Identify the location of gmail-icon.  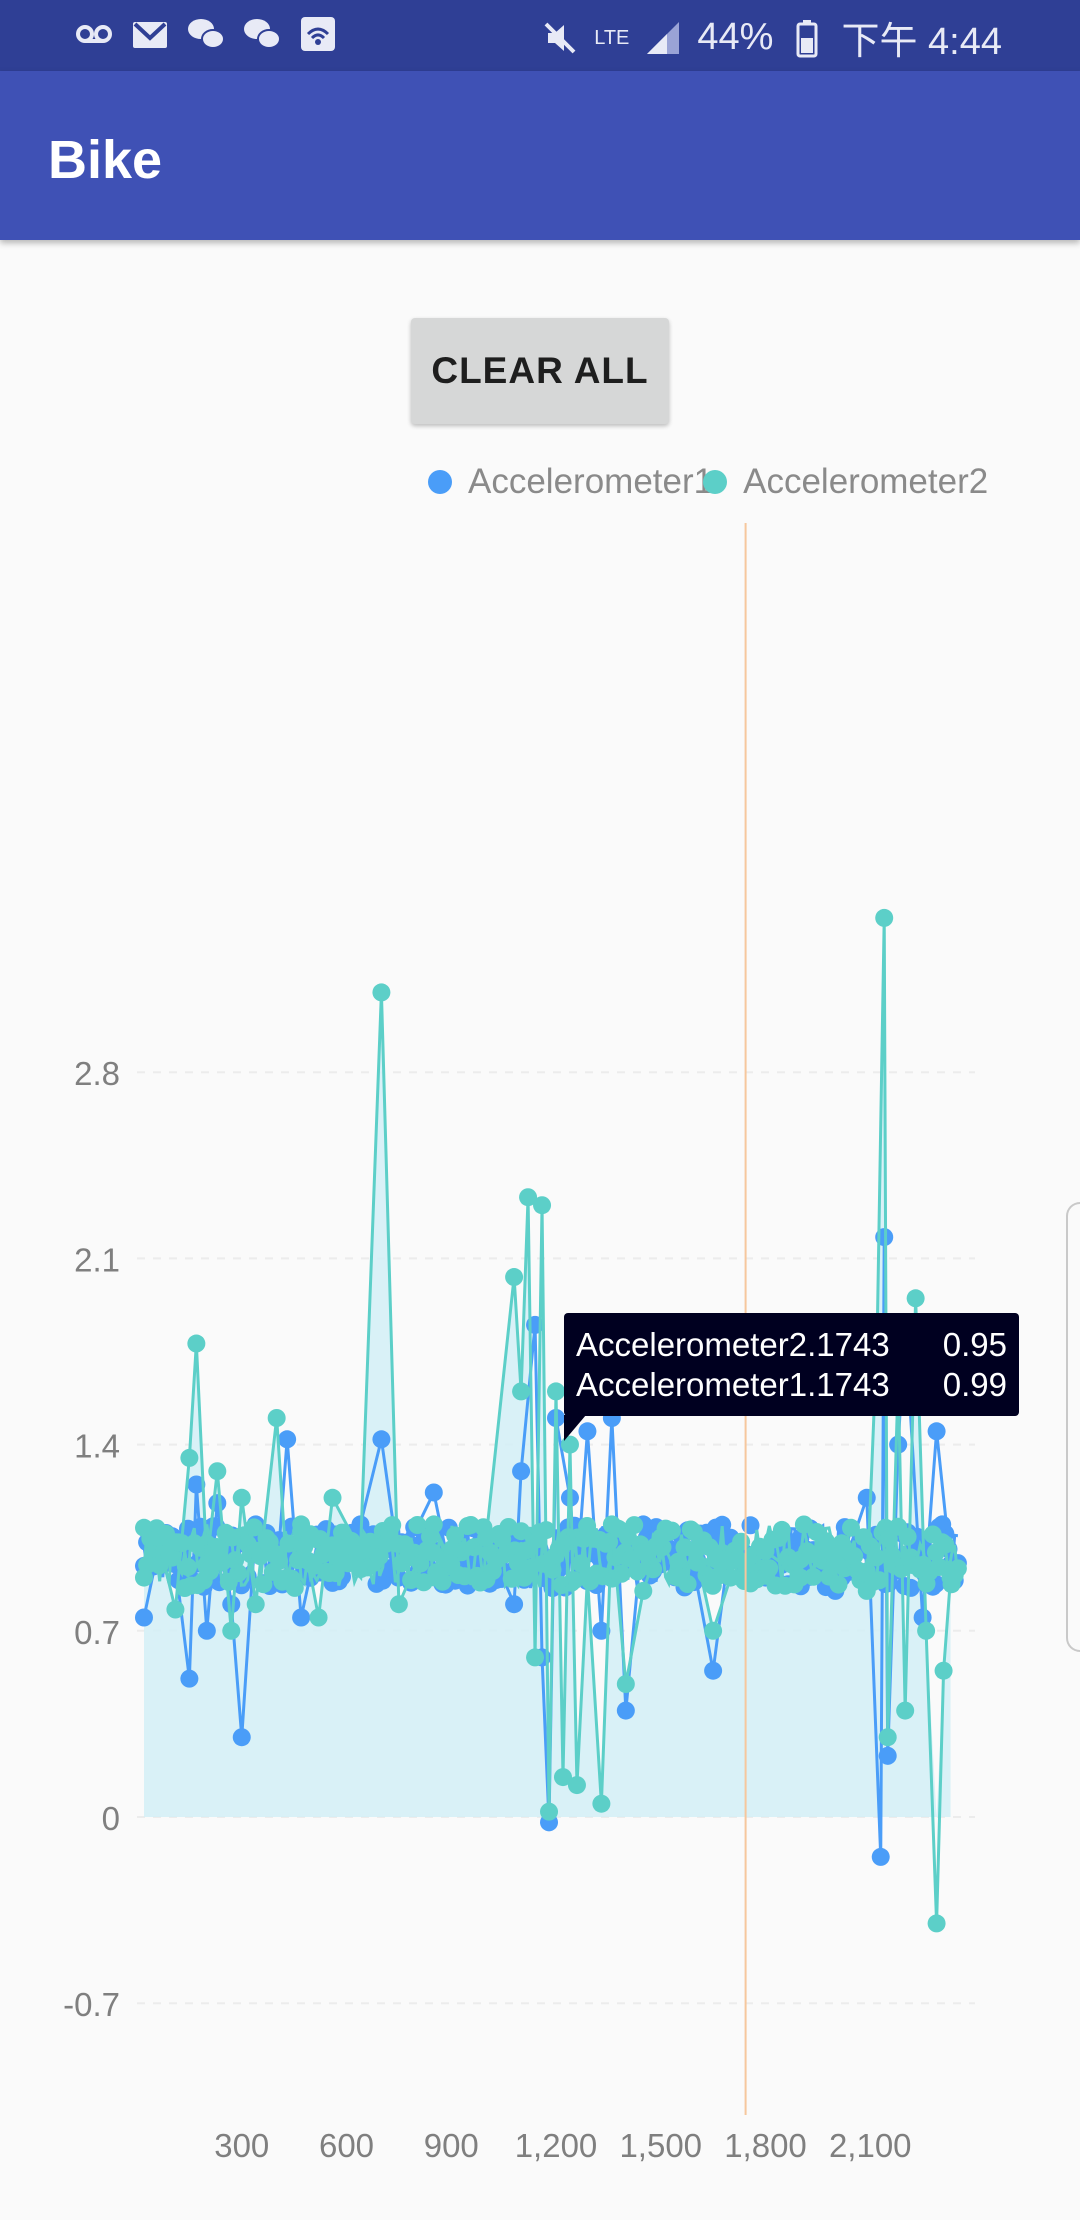
(150, 34).